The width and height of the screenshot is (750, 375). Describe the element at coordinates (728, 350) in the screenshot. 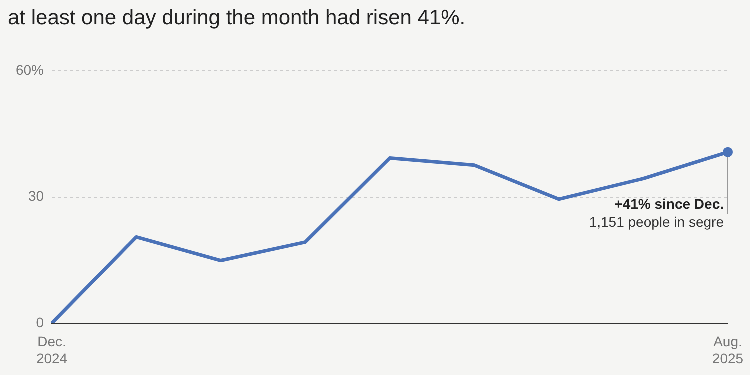

I see `x-tick-label: Aug. 2025` at that location.